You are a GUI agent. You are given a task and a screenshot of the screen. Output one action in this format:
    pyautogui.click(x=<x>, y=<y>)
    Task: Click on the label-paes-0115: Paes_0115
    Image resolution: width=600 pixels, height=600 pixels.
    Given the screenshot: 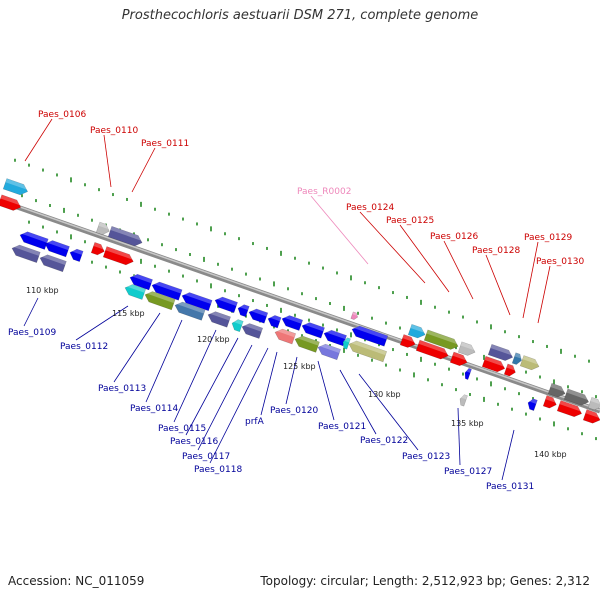 What is the action you would take?
    pyautogui.click(x=182, y=429)
    